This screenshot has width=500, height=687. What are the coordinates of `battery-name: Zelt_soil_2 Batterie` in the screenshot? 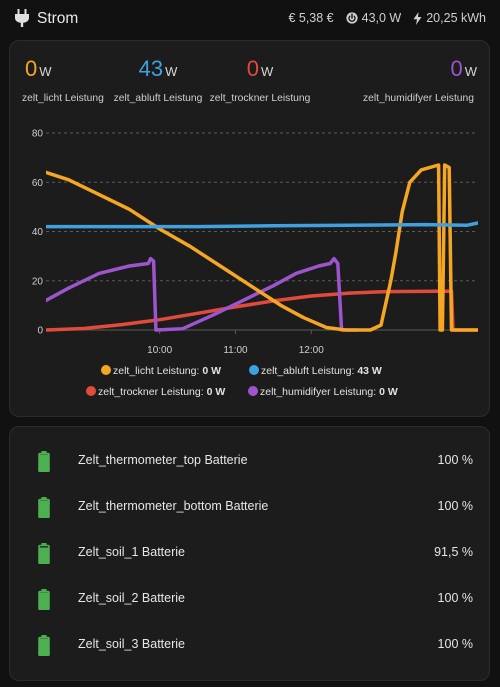 It's located at (132, 598).